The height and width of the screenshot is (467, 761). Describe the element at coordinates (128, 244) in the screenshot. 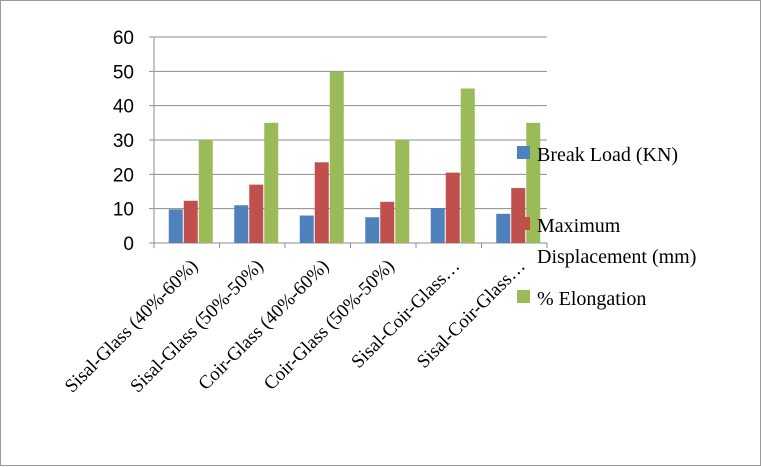

I see `y-tick-label: 0` at that location.